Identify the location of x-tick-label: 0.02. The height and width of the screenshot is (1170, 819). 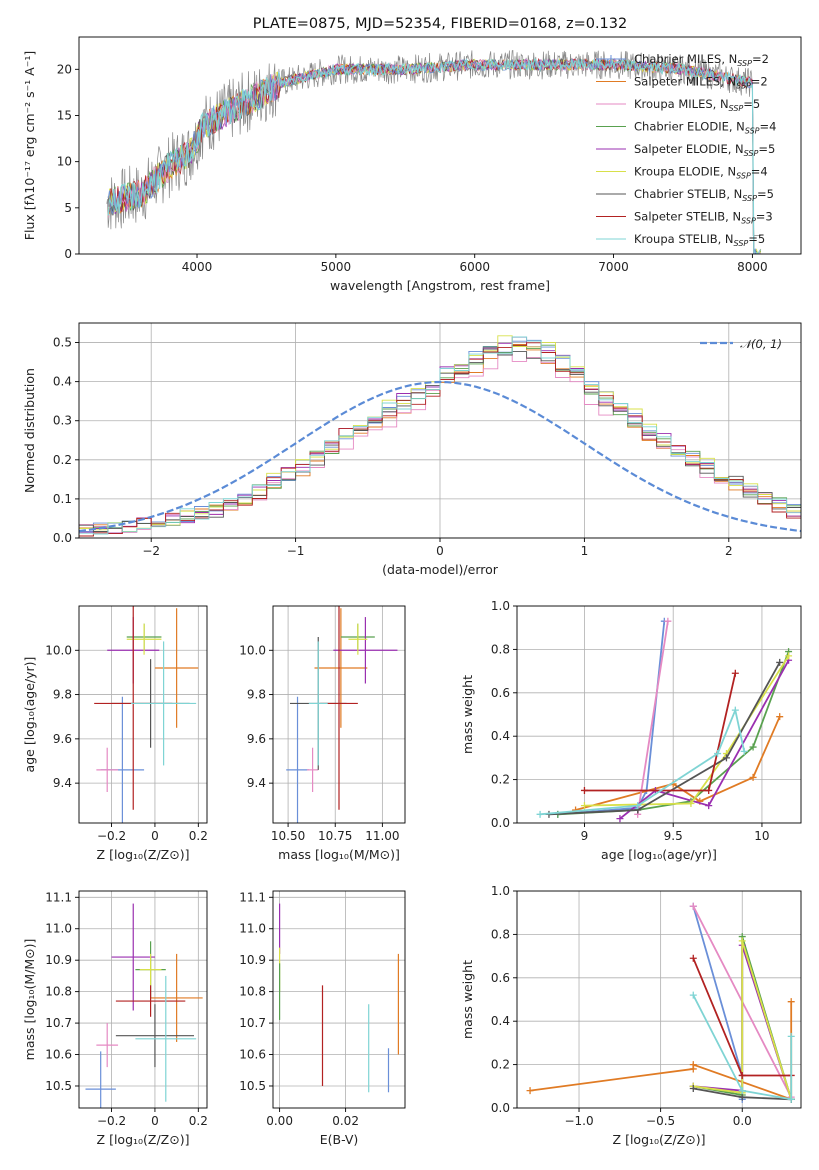
(345, 1121).